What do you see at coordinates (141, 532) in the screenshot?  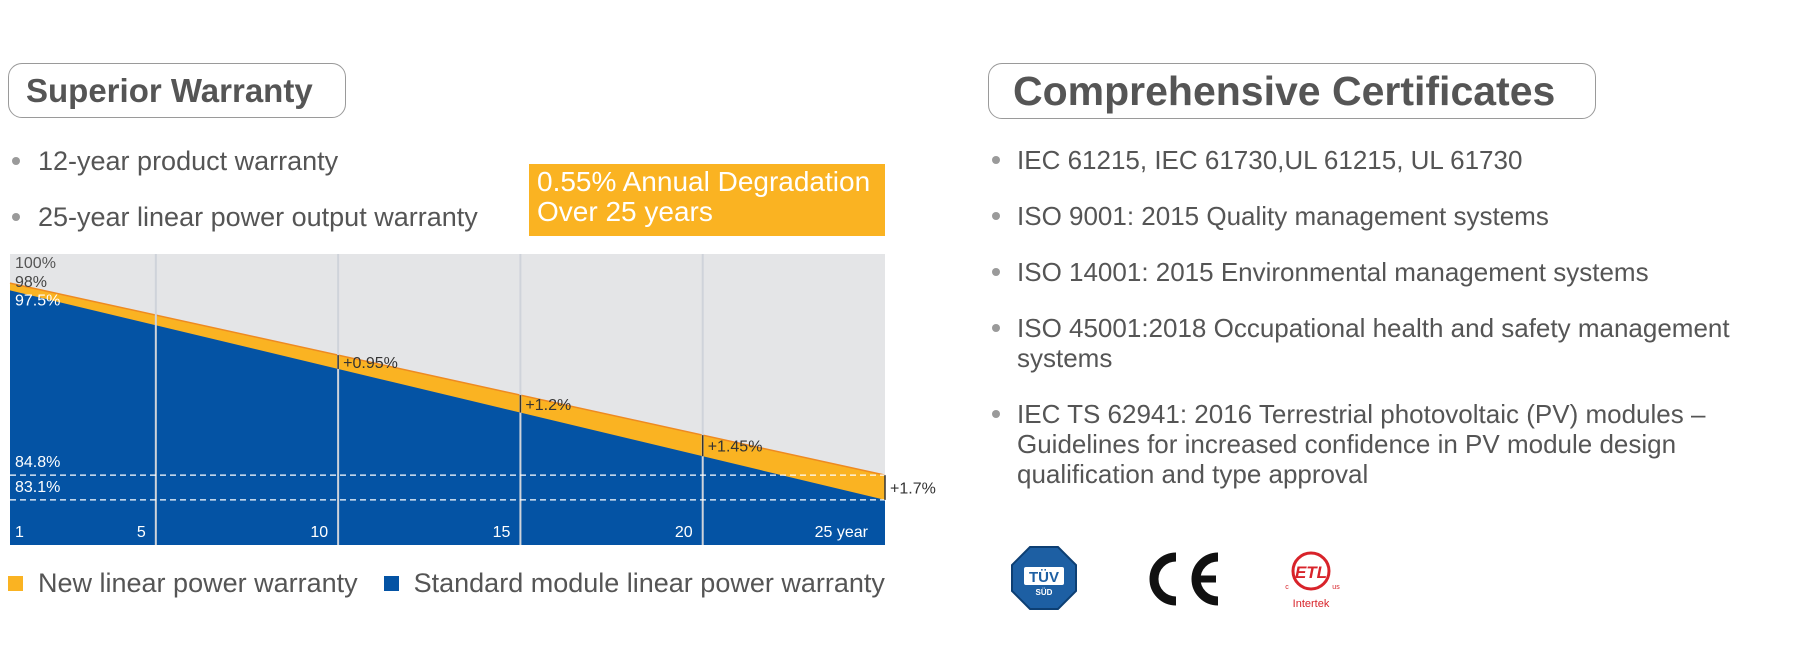 I see `x-tick-label: 5` at bounding box center [141, 532].